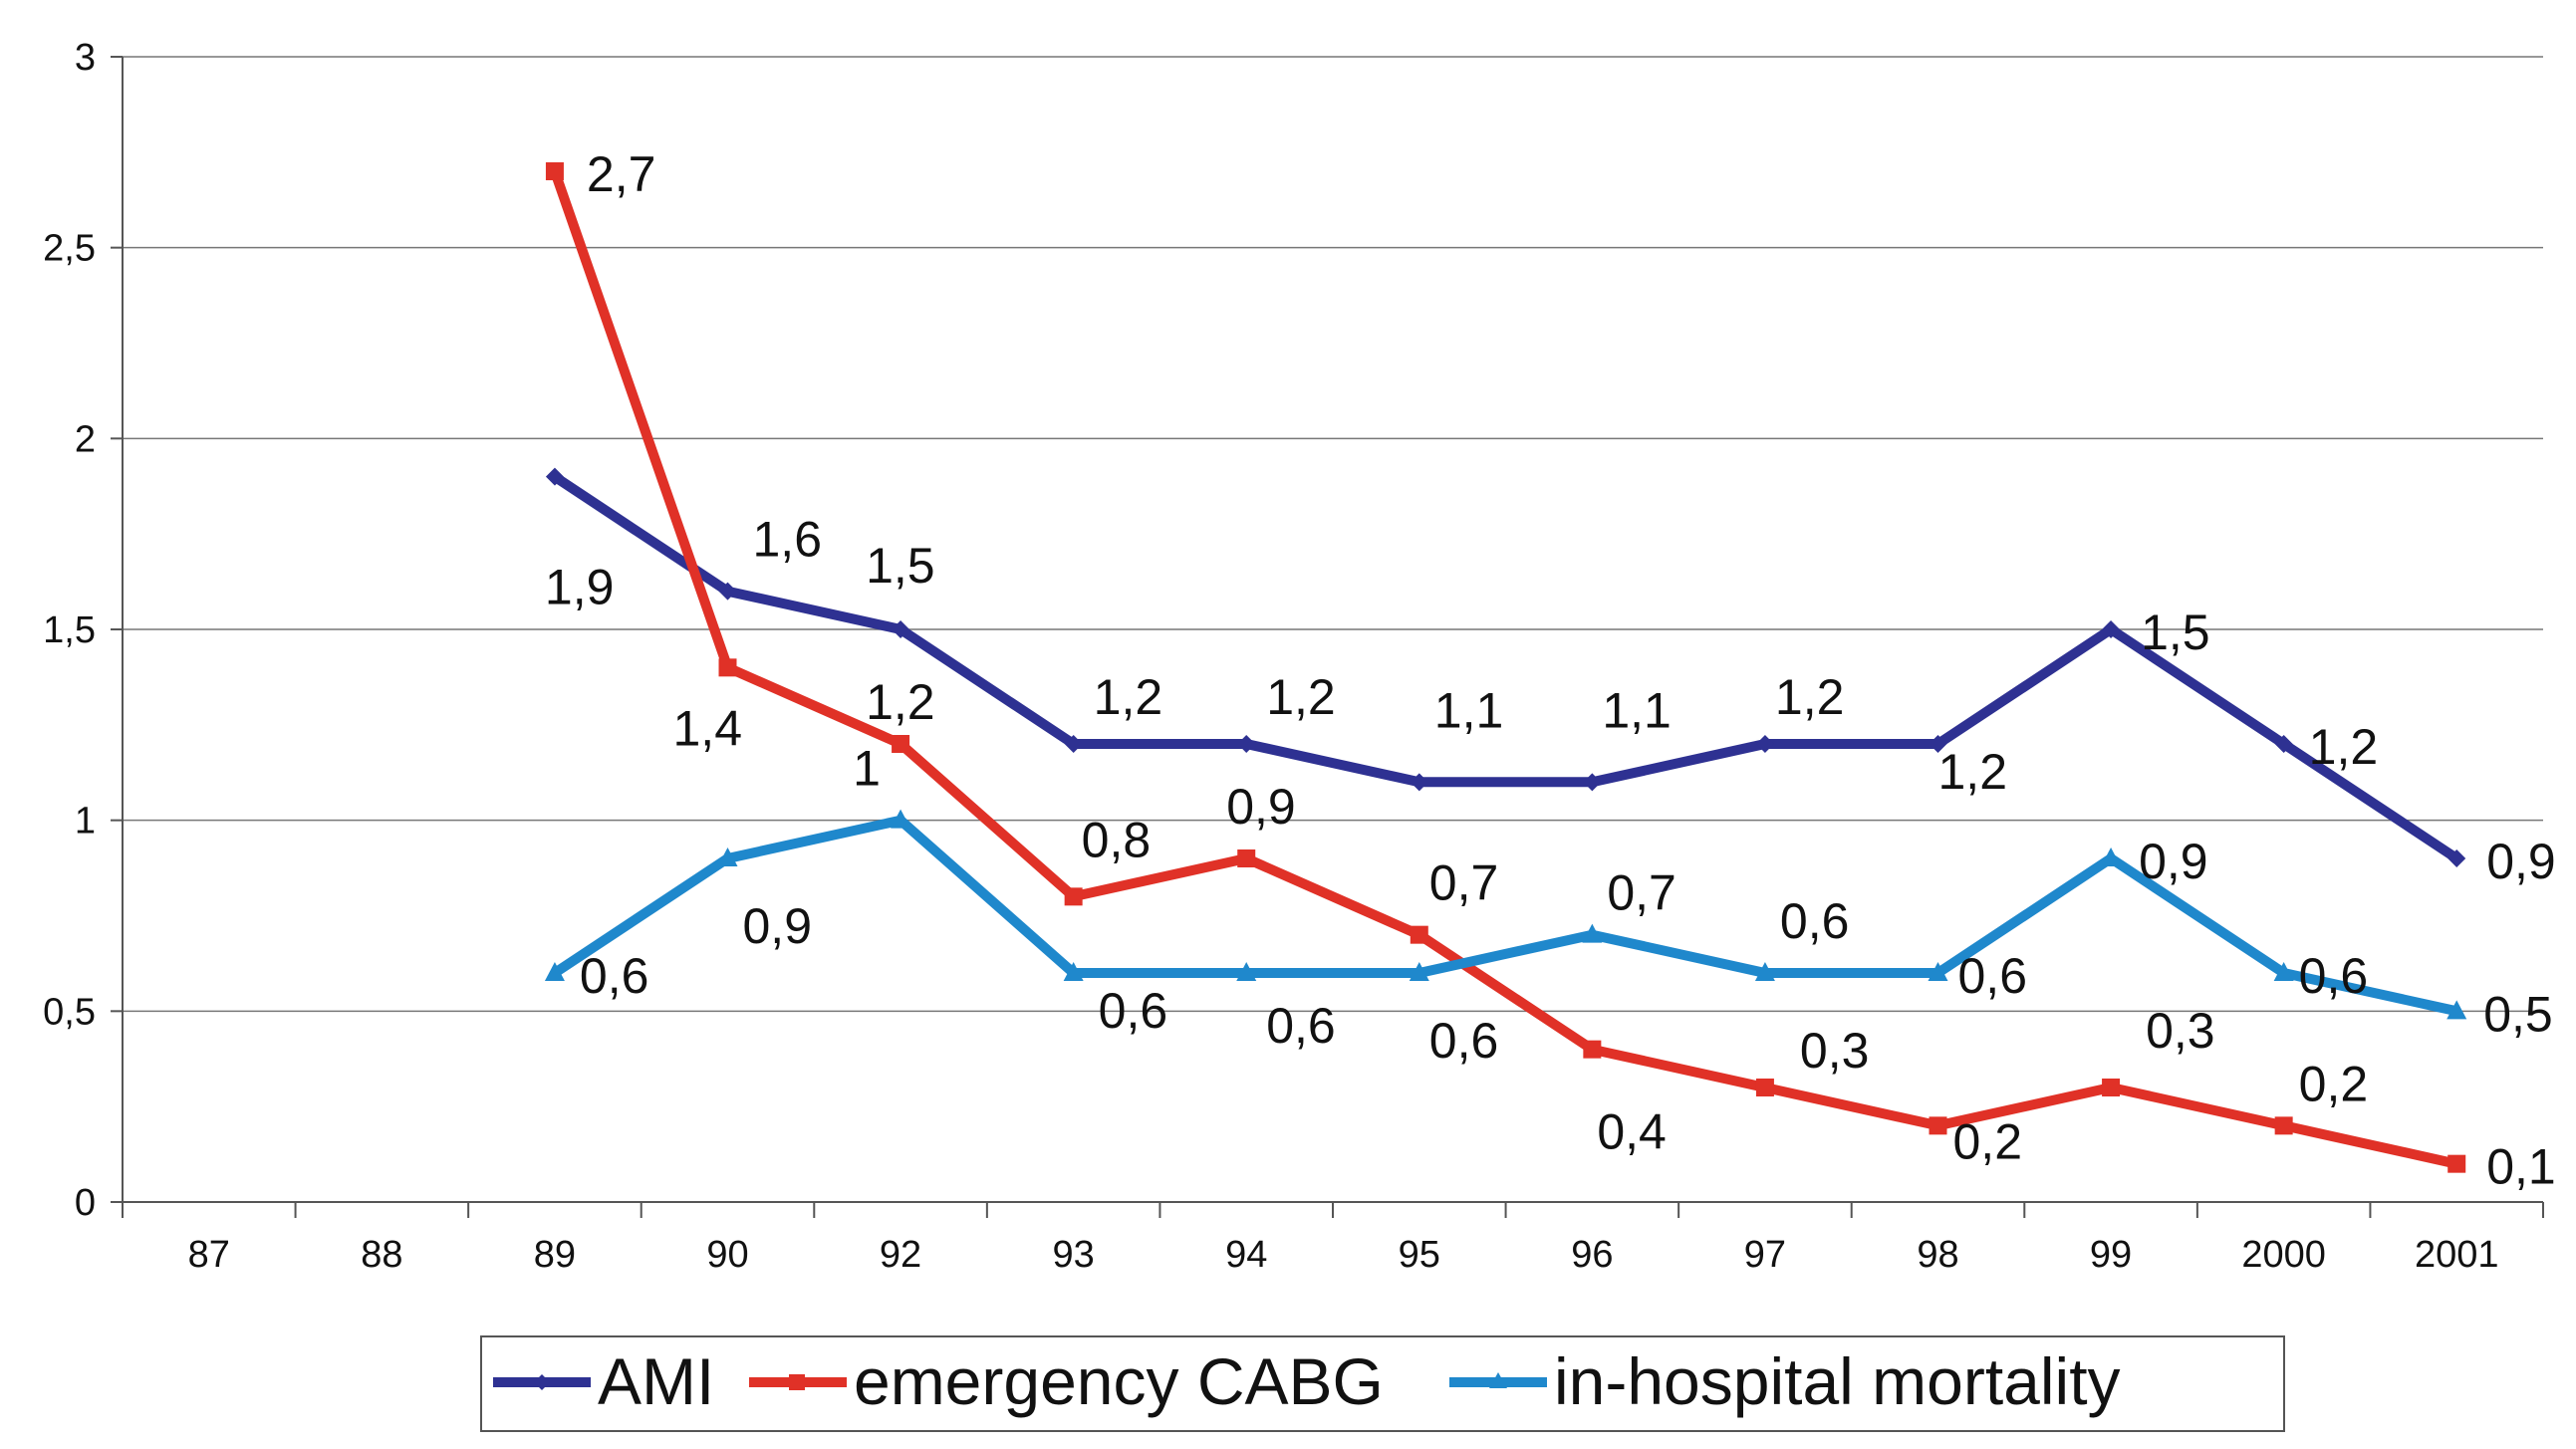 This screenshot has height=1449, width=2576. What do you see at coordinates (1837, 1381) in the screenshot?
I see `legend-label-mortality: in-hospital mortality` at bounding box center [1837, 1381].